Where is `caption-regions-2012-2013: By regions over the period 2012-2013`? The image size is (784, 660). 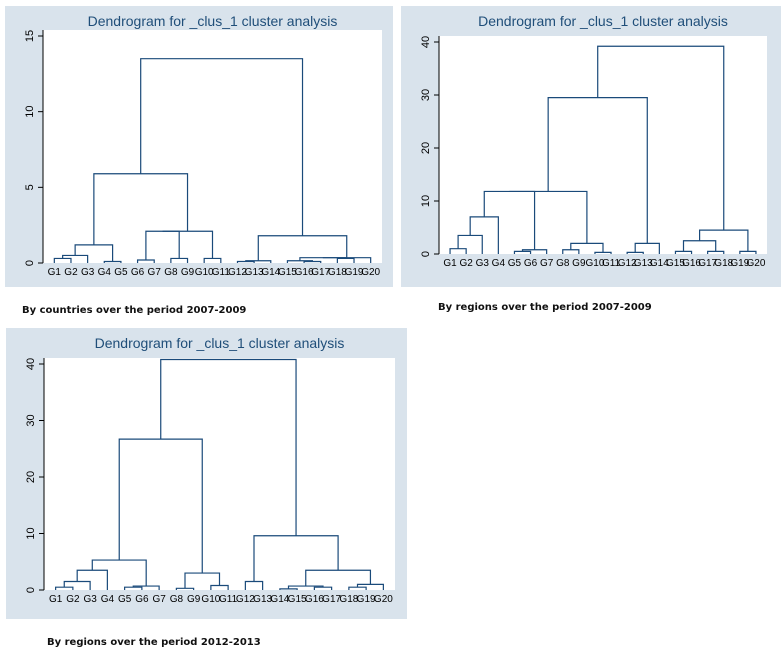 caption-regions-2012-2013: By regions over the period 2012-2013 is located at coordinates (154, 642).